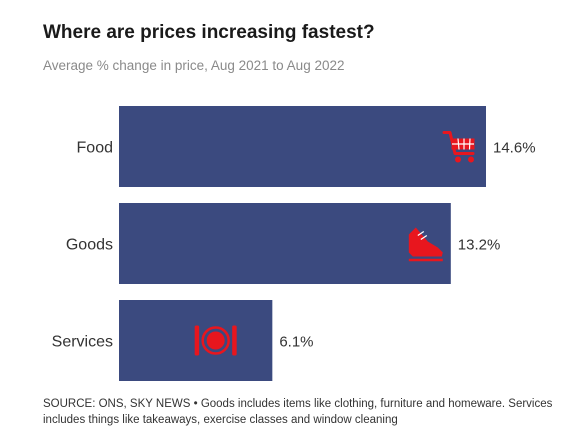 The height and width of the screenshot is (439, 587). What do you see at coordinates (479, 245) in the screenshot?
I see `value-label-goods: 13.2%` at bounding box center [479, 245].